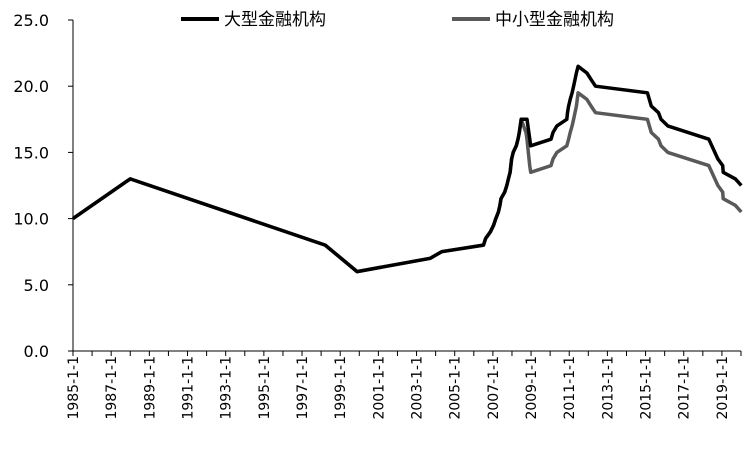 The width and height of the screenshot is (748, 454). I want to click on y-tick-label: 5.0, so click(36, 285).